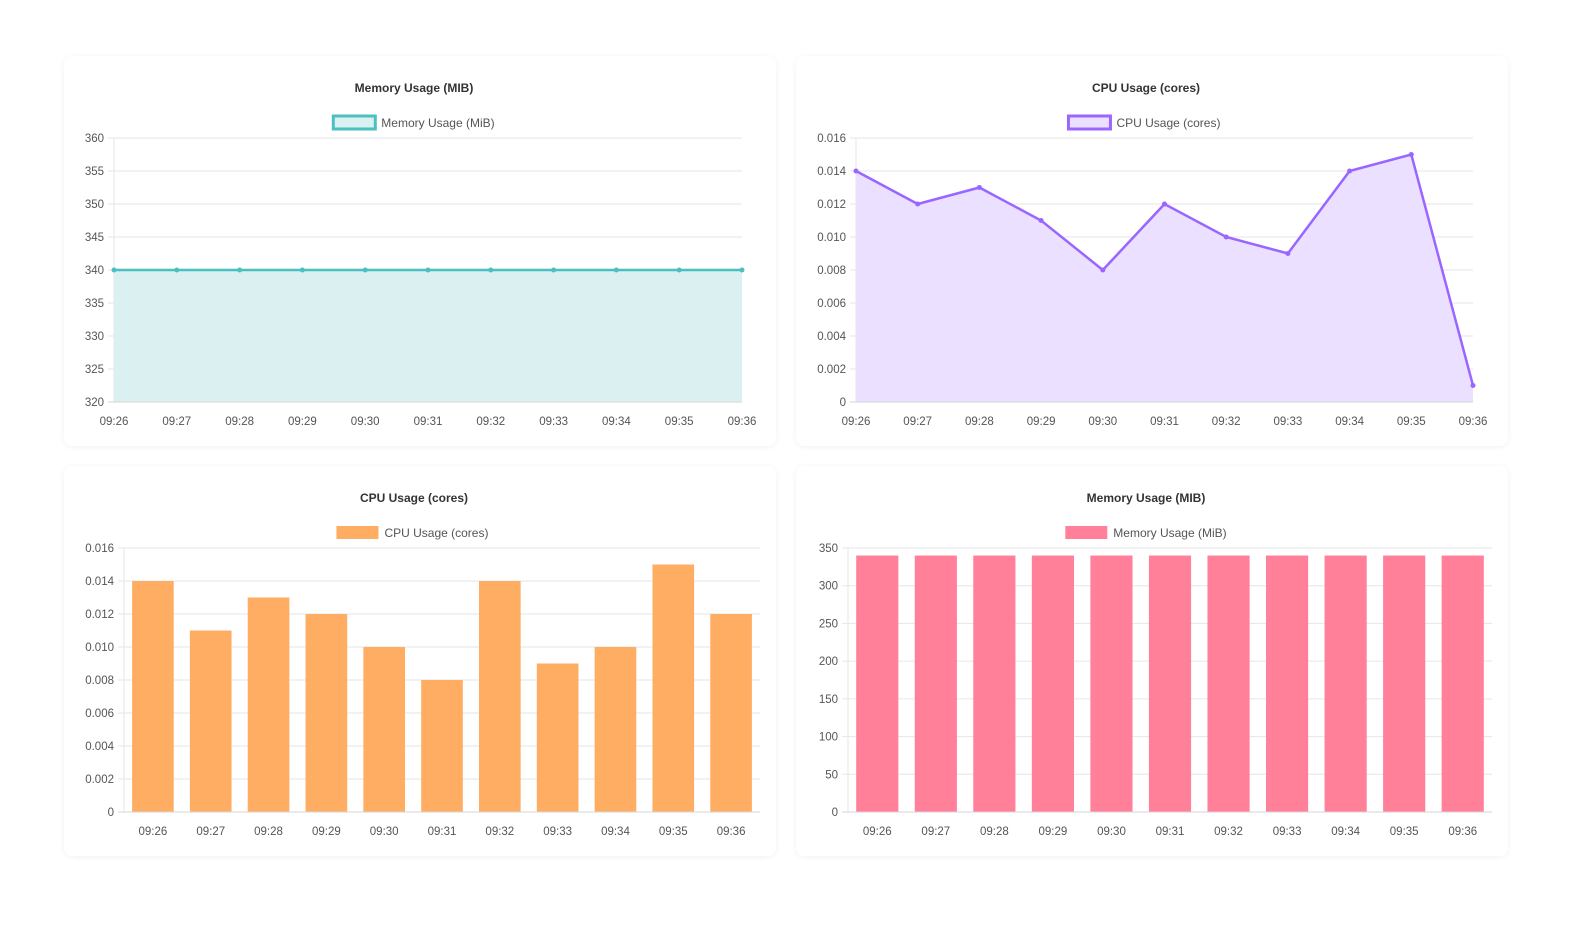 The width and height of the screenshot is (1587, 926). What do you see at coordinates (99, 780) in the screenshot?
I see `y-tick-label: 0.002` at bounding box center [99, 780].